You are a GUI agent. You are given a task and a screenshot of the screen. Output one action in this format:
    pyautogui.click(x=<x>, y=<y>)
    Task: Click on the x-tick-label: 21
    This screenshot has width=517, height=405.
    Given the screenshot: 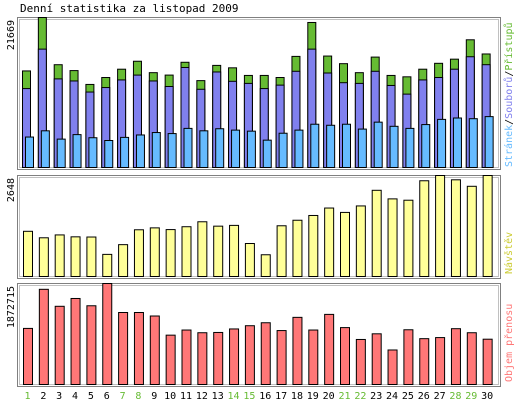 What is the action you would take?
    pyautogui.click(x=344, y=396)
    